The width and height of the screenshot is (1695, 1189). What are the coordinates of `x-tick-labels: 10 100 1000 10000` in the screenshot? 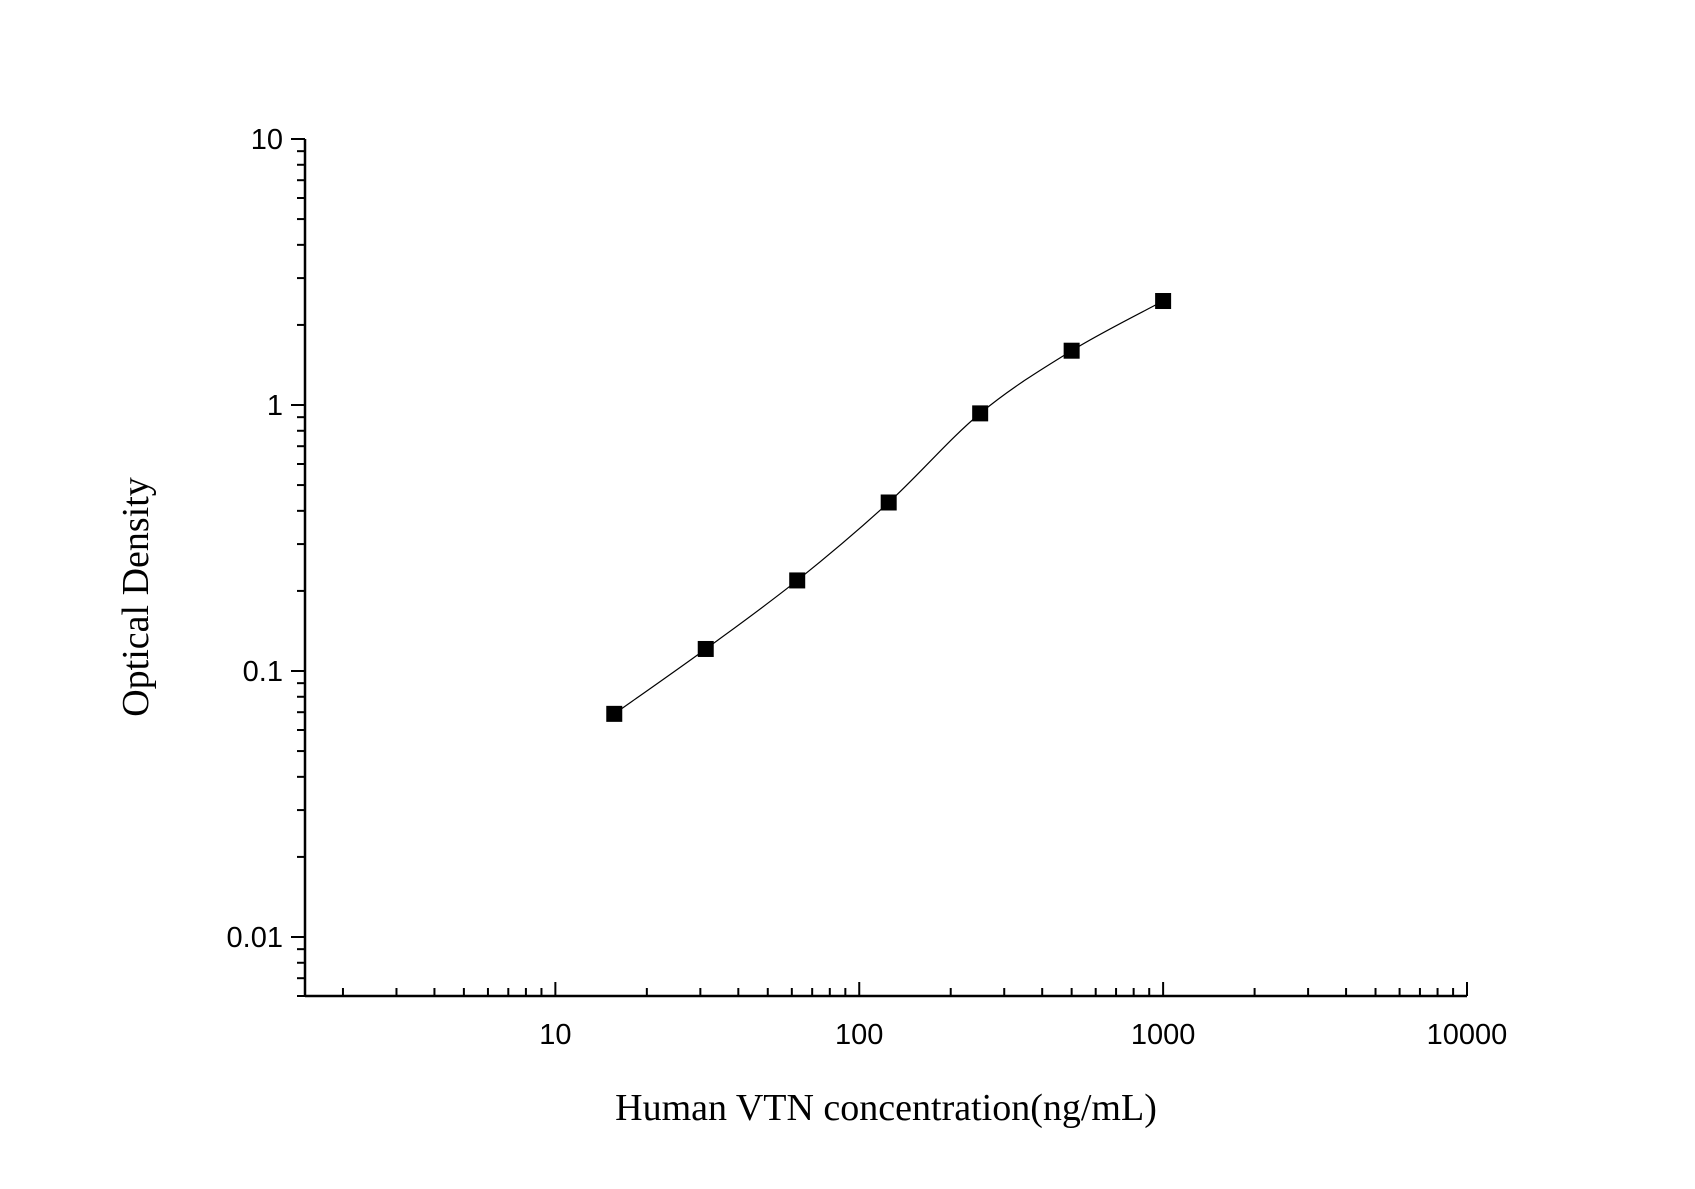 It's located at (1023, 1035).